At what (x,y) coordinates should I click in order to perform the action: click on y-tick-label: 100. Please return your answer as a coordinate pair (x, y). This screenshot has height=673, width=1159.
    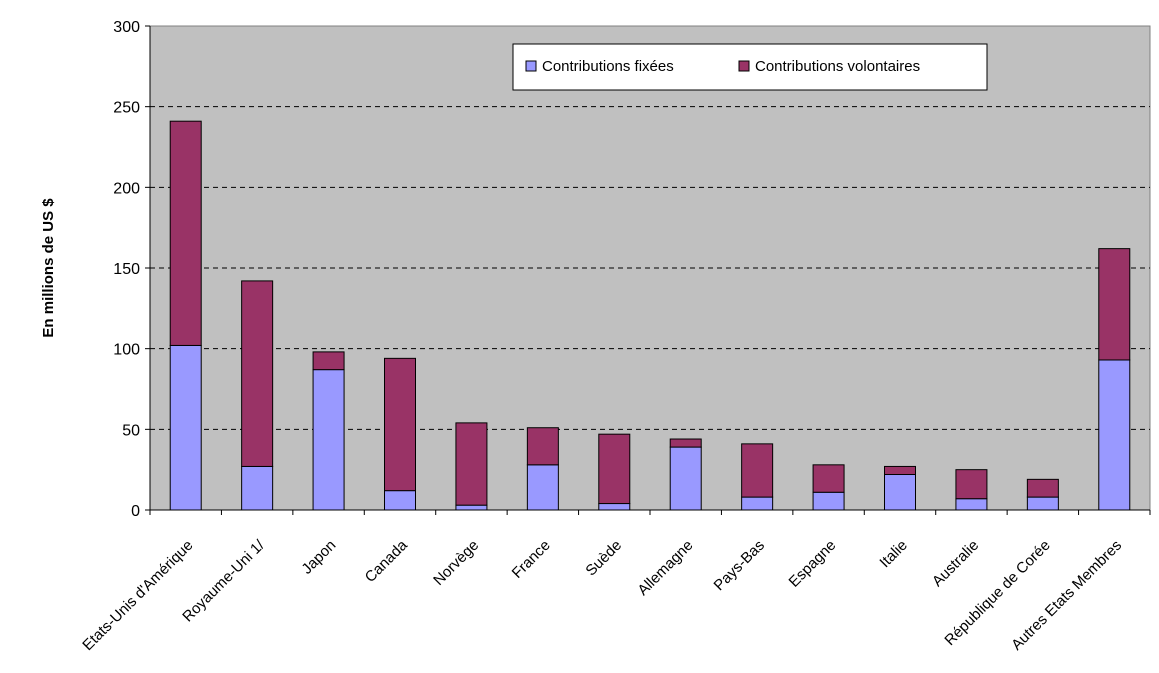
    Looking at the image, I should click on (126, 350).